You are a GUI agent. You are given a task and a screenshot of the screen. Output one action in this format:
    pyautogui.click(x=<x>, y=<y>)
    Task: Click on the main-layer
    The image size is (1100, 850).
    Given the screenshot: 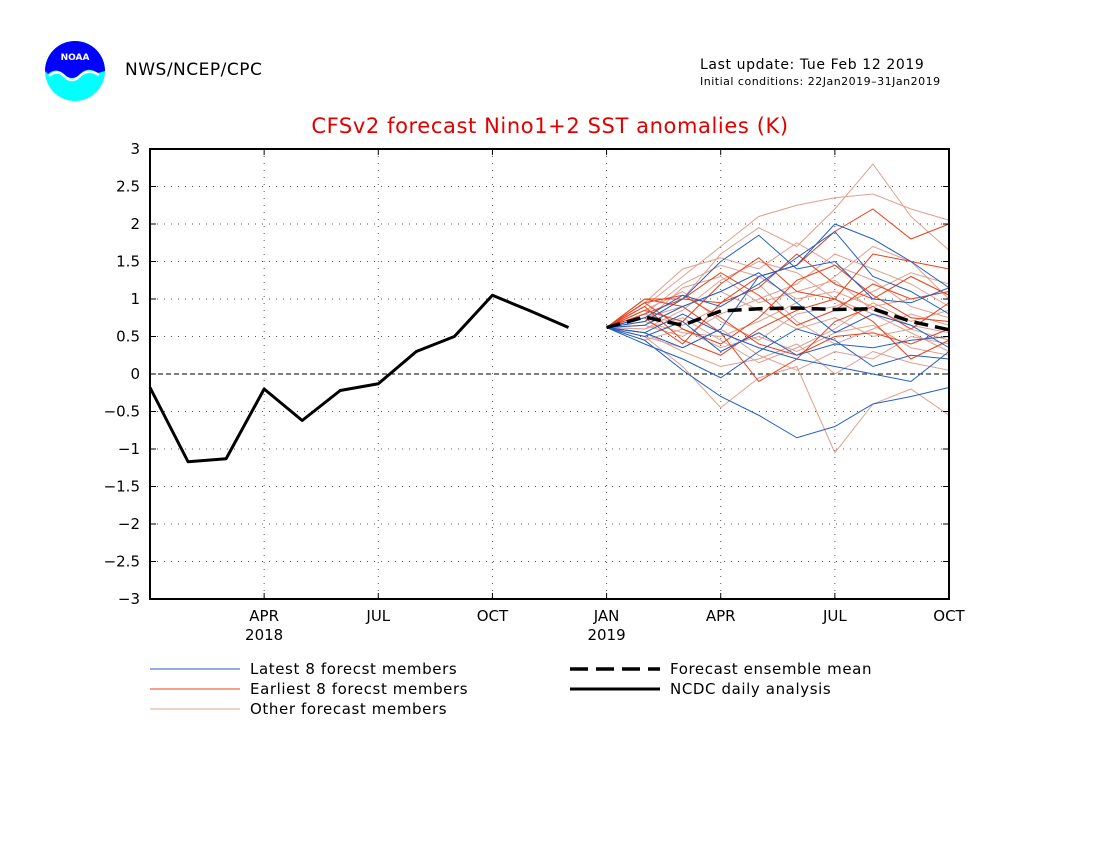 What is the action you would take?
    pyautogui.click(x=549, y=378)
    